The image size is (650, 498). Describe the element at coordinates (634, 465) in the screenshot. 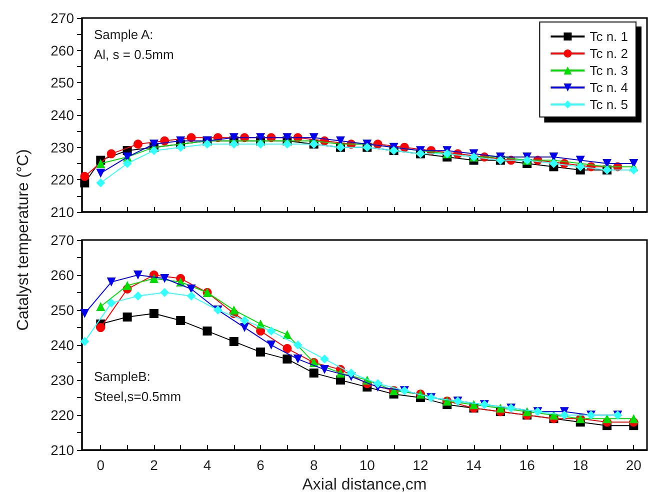

I see `x-tick-label: 20` at that location.